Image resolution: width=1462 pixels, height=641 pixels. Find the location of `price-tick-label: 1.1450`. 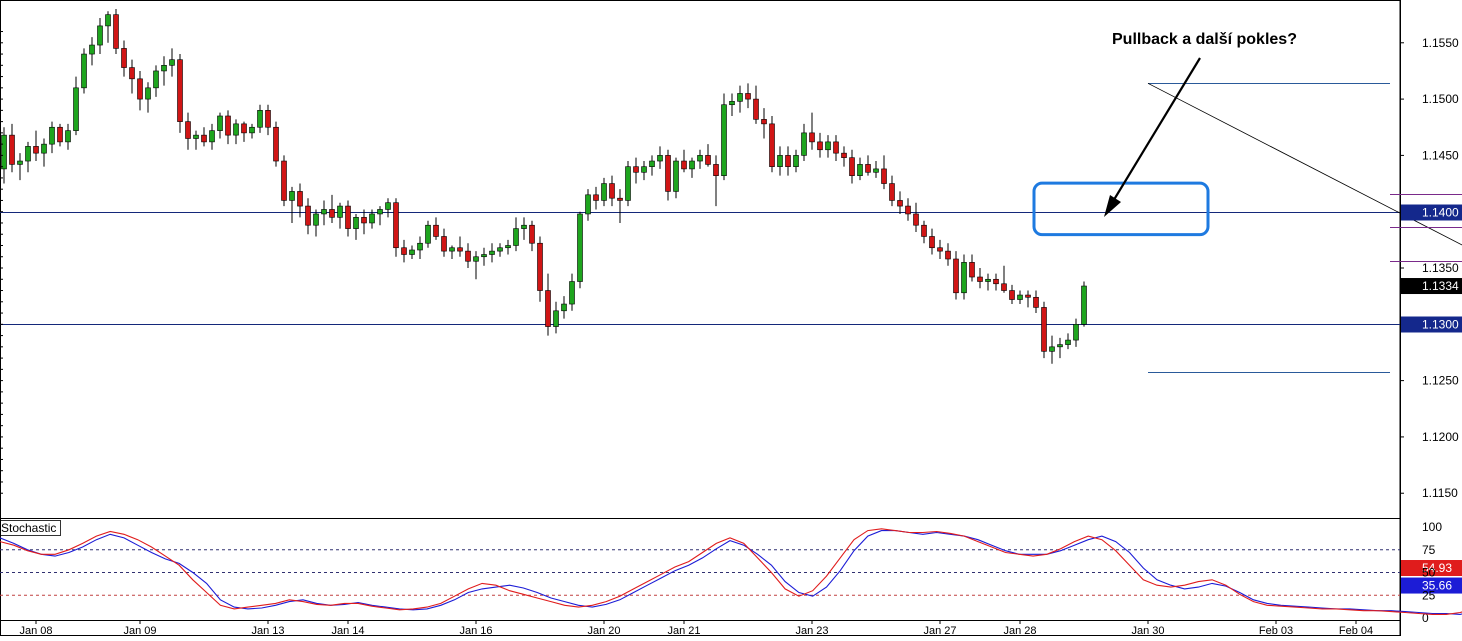

price-tick-label: 1.1450 is located at coordinates (1440, 155).